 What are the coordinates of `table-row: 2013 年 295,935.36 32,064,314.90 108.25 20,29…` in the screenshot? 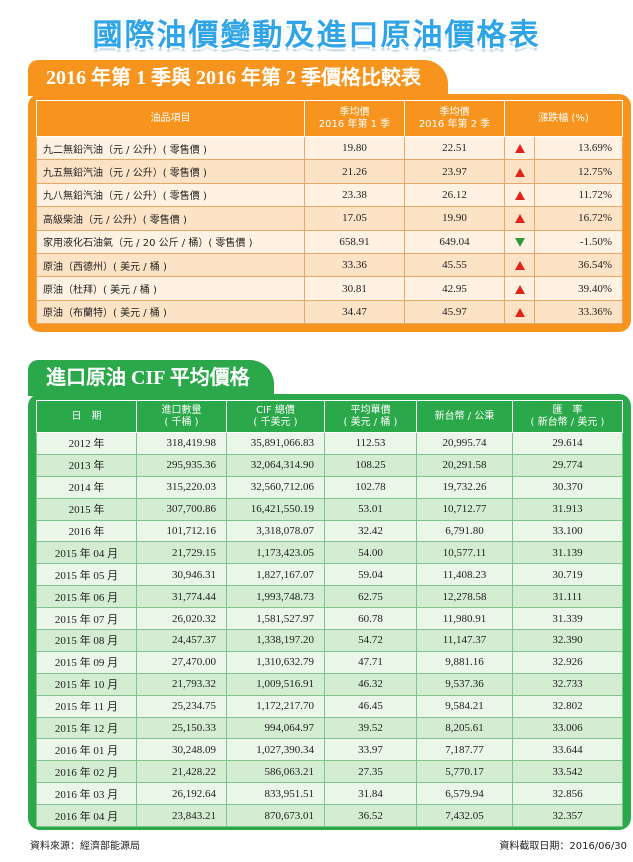 It's located at (329, 465).